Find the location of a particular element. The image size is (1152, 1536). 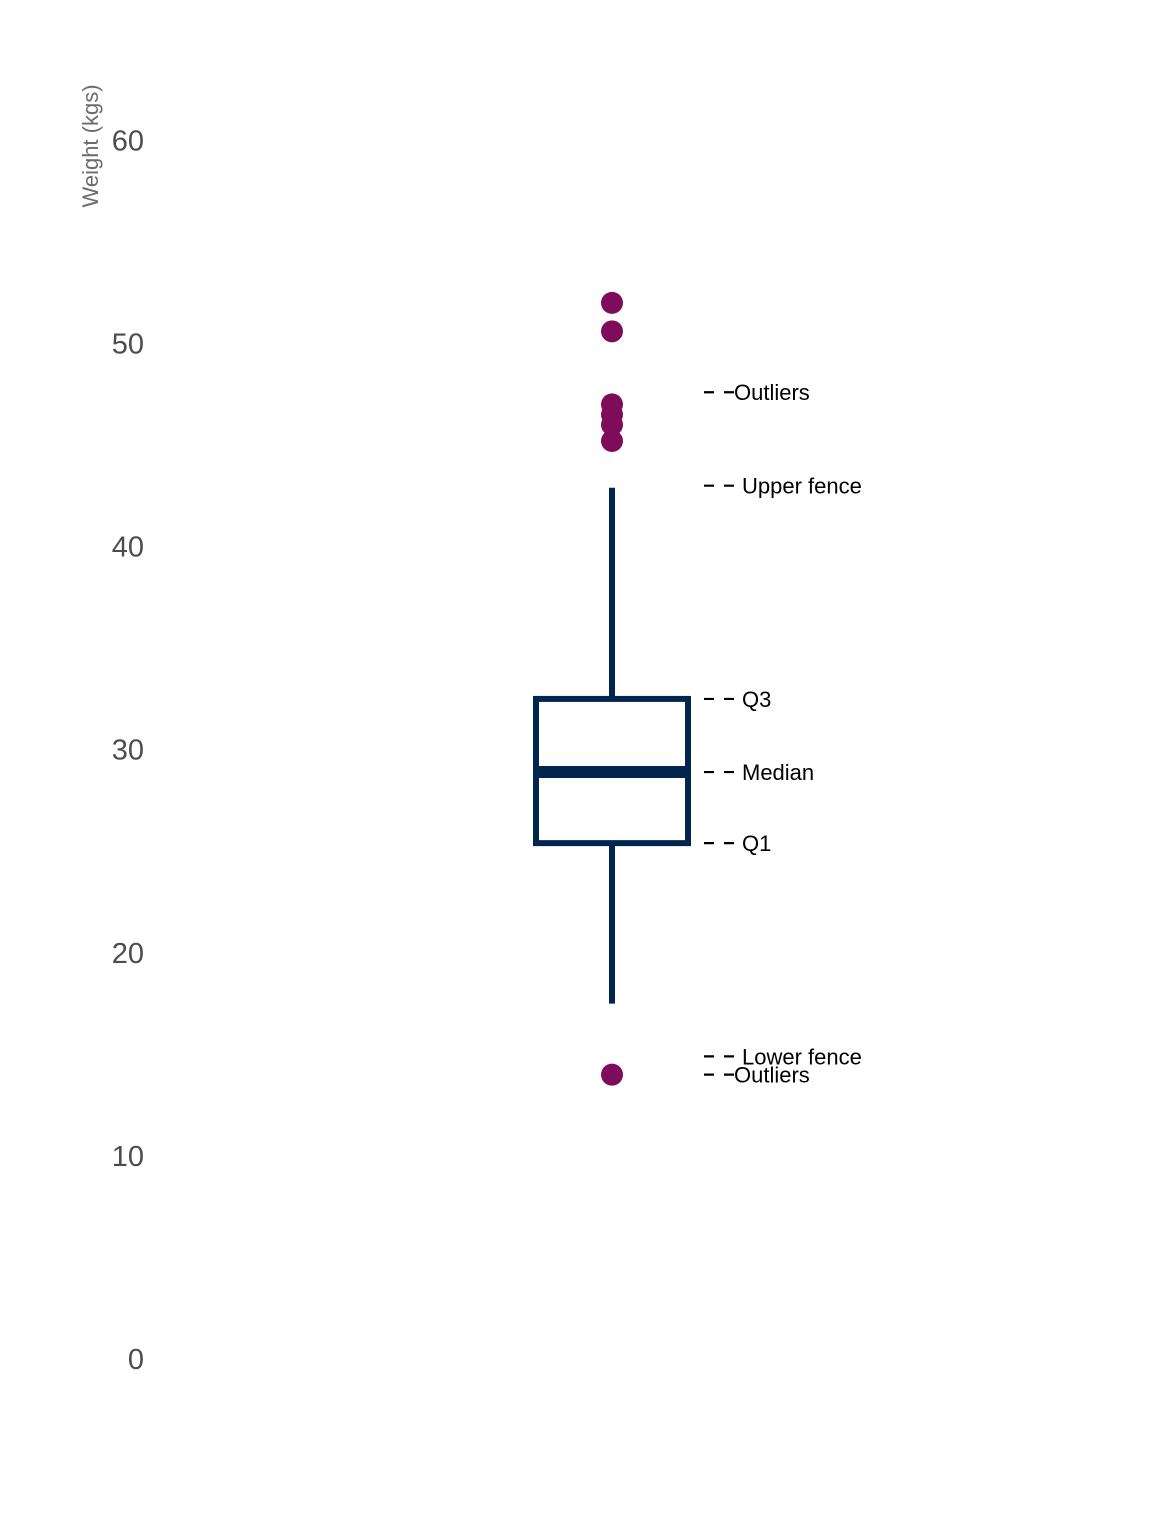

y-tick-label: 40 is located at coordinates (128, 548).